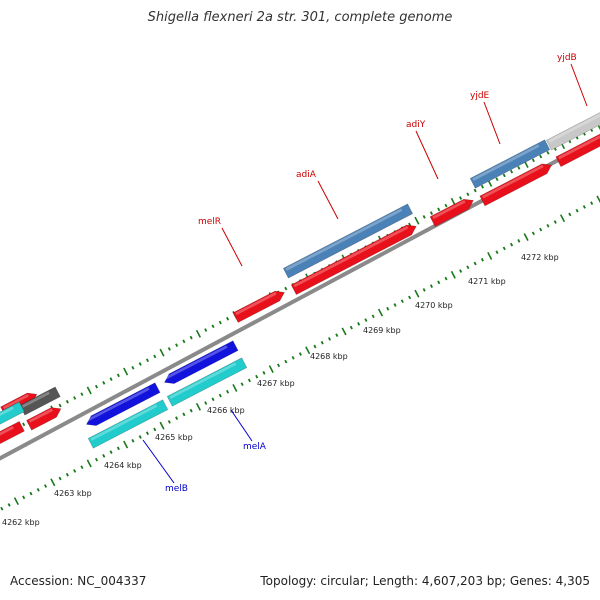 The height and width of the screenshot is (600, 600). I want to click on feature-yjdE-box-highlight, so click(506, 162).